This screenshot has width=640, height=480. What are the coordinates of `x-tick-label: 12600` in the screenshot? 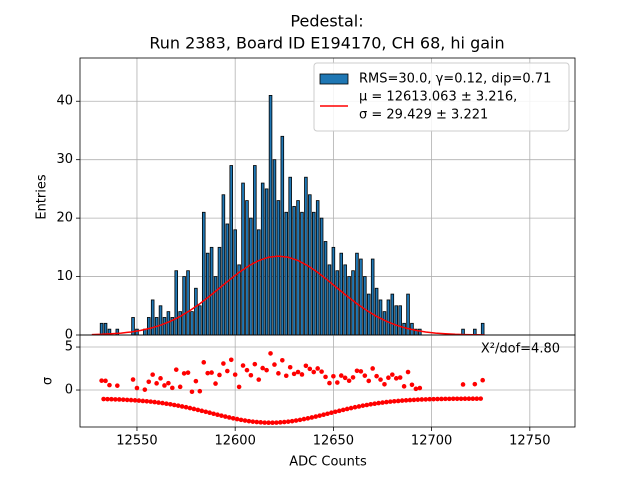 It's located at (234, 441).